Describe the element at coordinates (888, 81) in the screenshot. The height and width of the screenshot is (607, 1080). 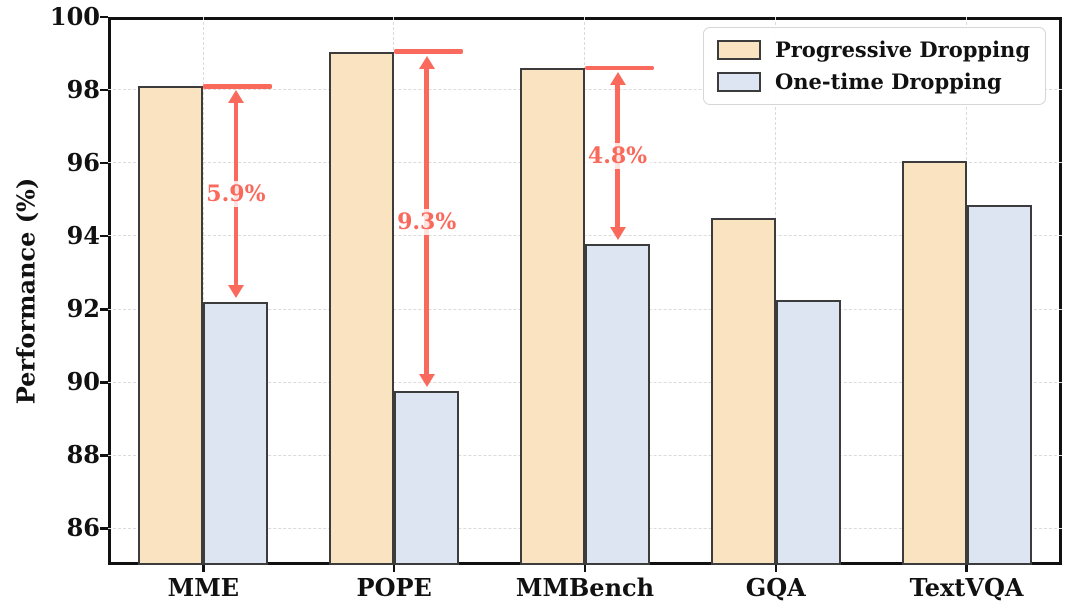
I see `legend-item-label: One-time Dropping` at that location.